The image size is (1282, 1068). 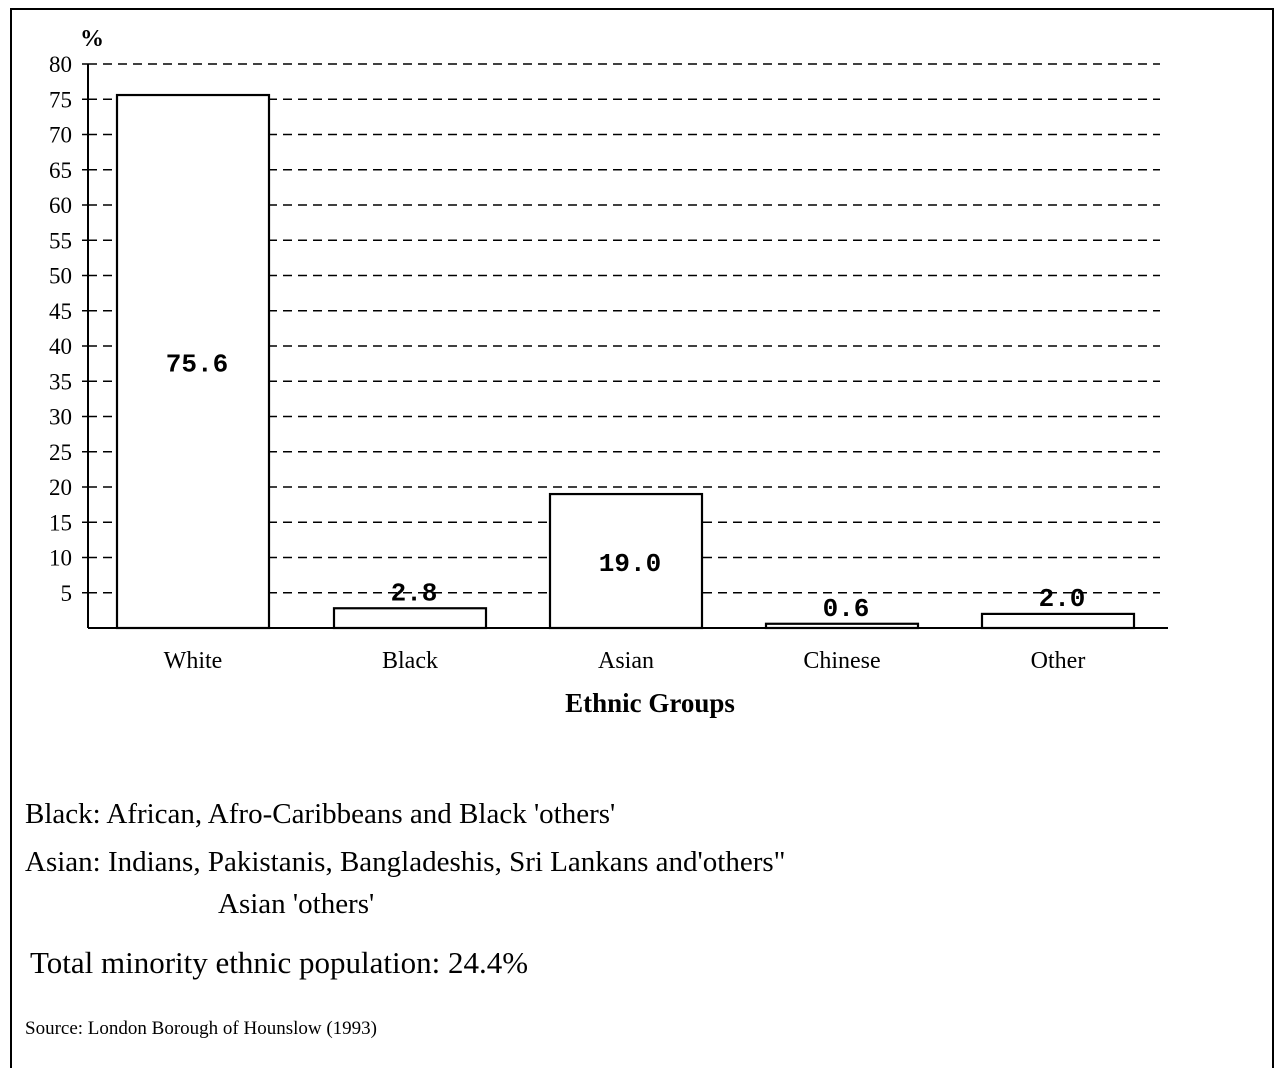 What do you see at coordinates (1058, 661) in the screenshot?
I see `x-tick-label-other: Other` at bounding box center [1058, 661].